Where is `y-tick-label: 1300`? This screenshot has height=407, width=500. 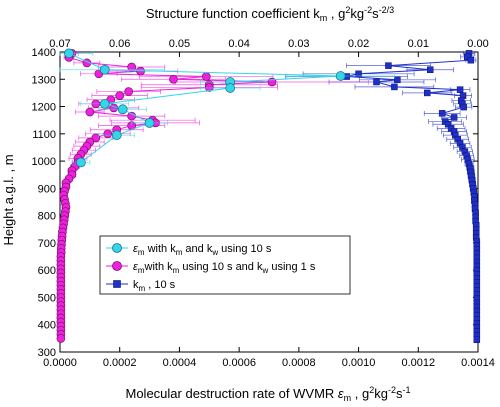 y-tick-label: 1300 is located at coordinates (44, 80).